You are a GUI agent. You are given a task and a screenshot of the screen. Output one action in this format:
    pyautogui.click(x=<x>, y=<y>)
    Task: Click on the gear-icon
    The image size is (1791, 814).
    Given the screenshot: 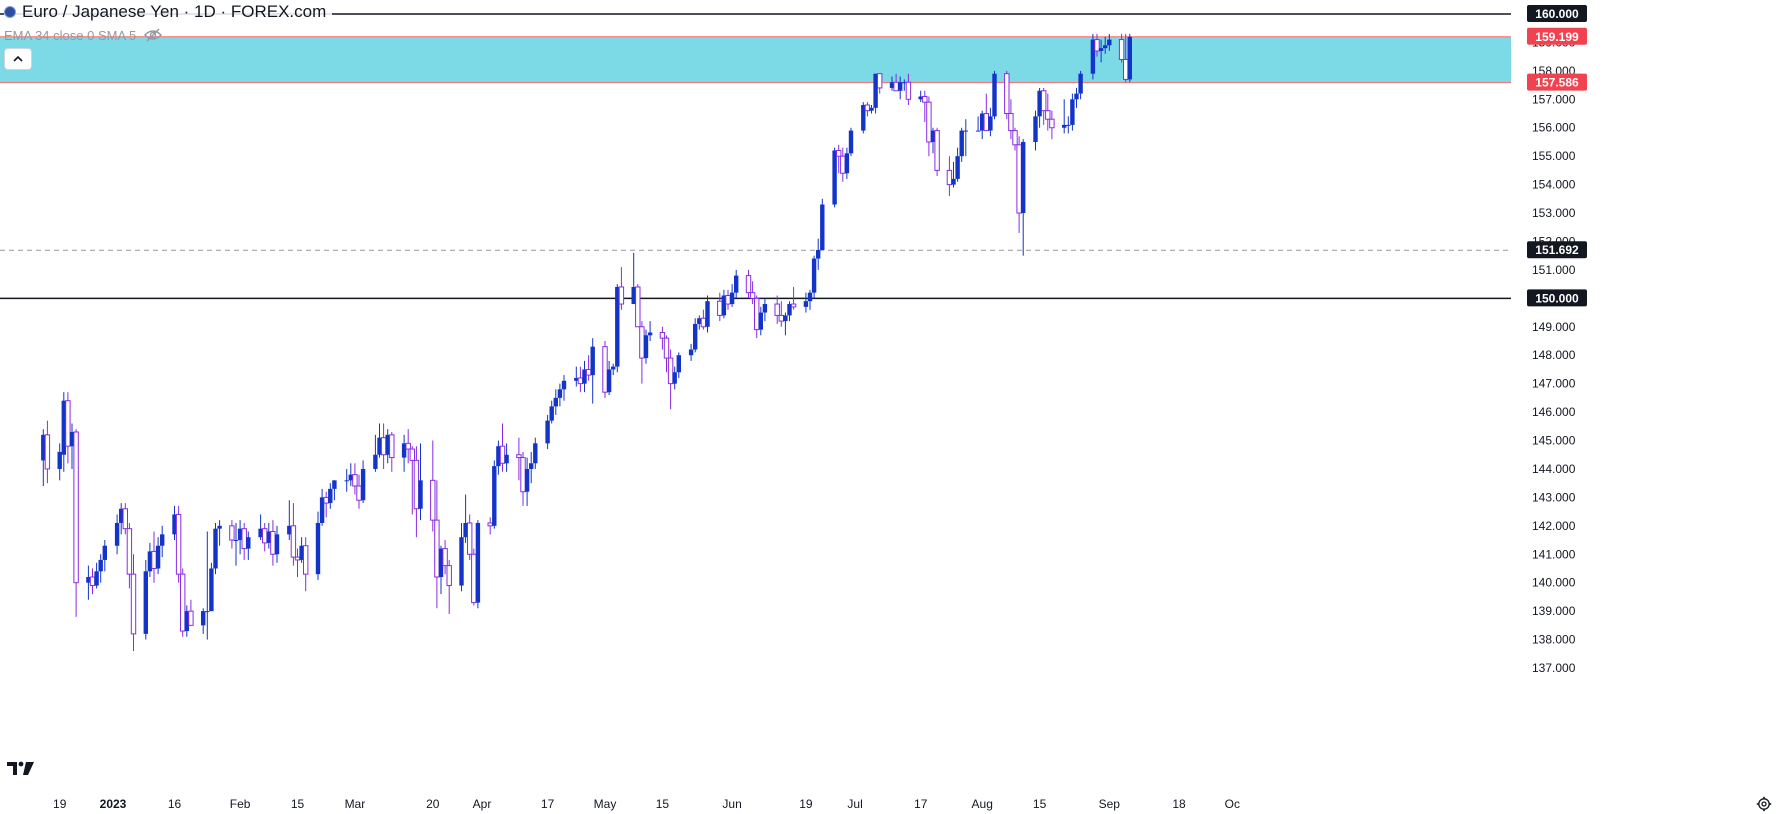 What is the action you would take?
    pyautogui.click(x=1764, y=804)
    